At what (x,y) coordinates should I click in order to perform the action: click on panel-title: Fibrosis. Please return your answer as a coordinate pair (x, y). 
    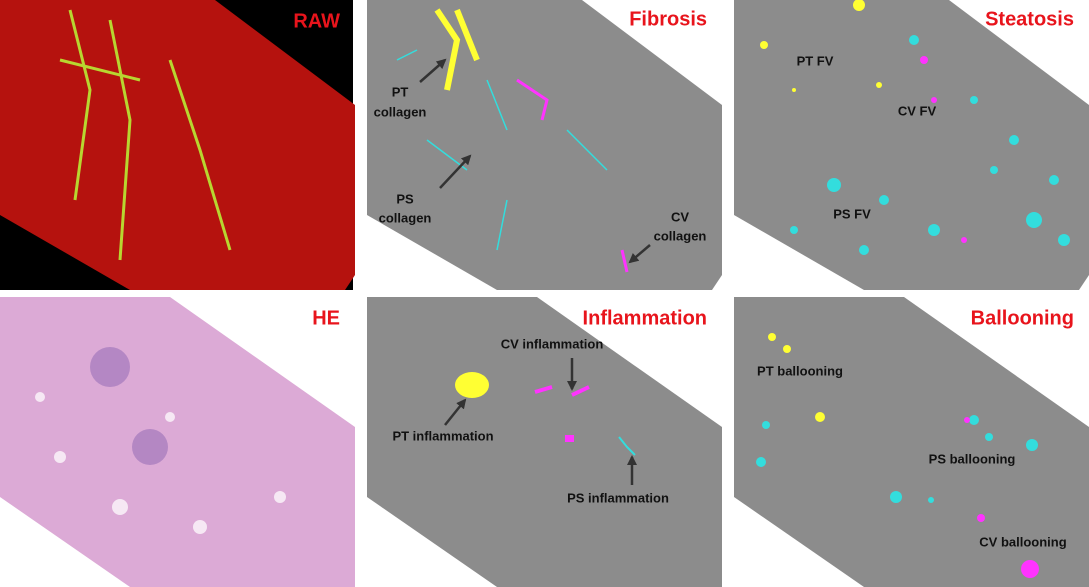
    Looking at the image, I should click on (668, 19).